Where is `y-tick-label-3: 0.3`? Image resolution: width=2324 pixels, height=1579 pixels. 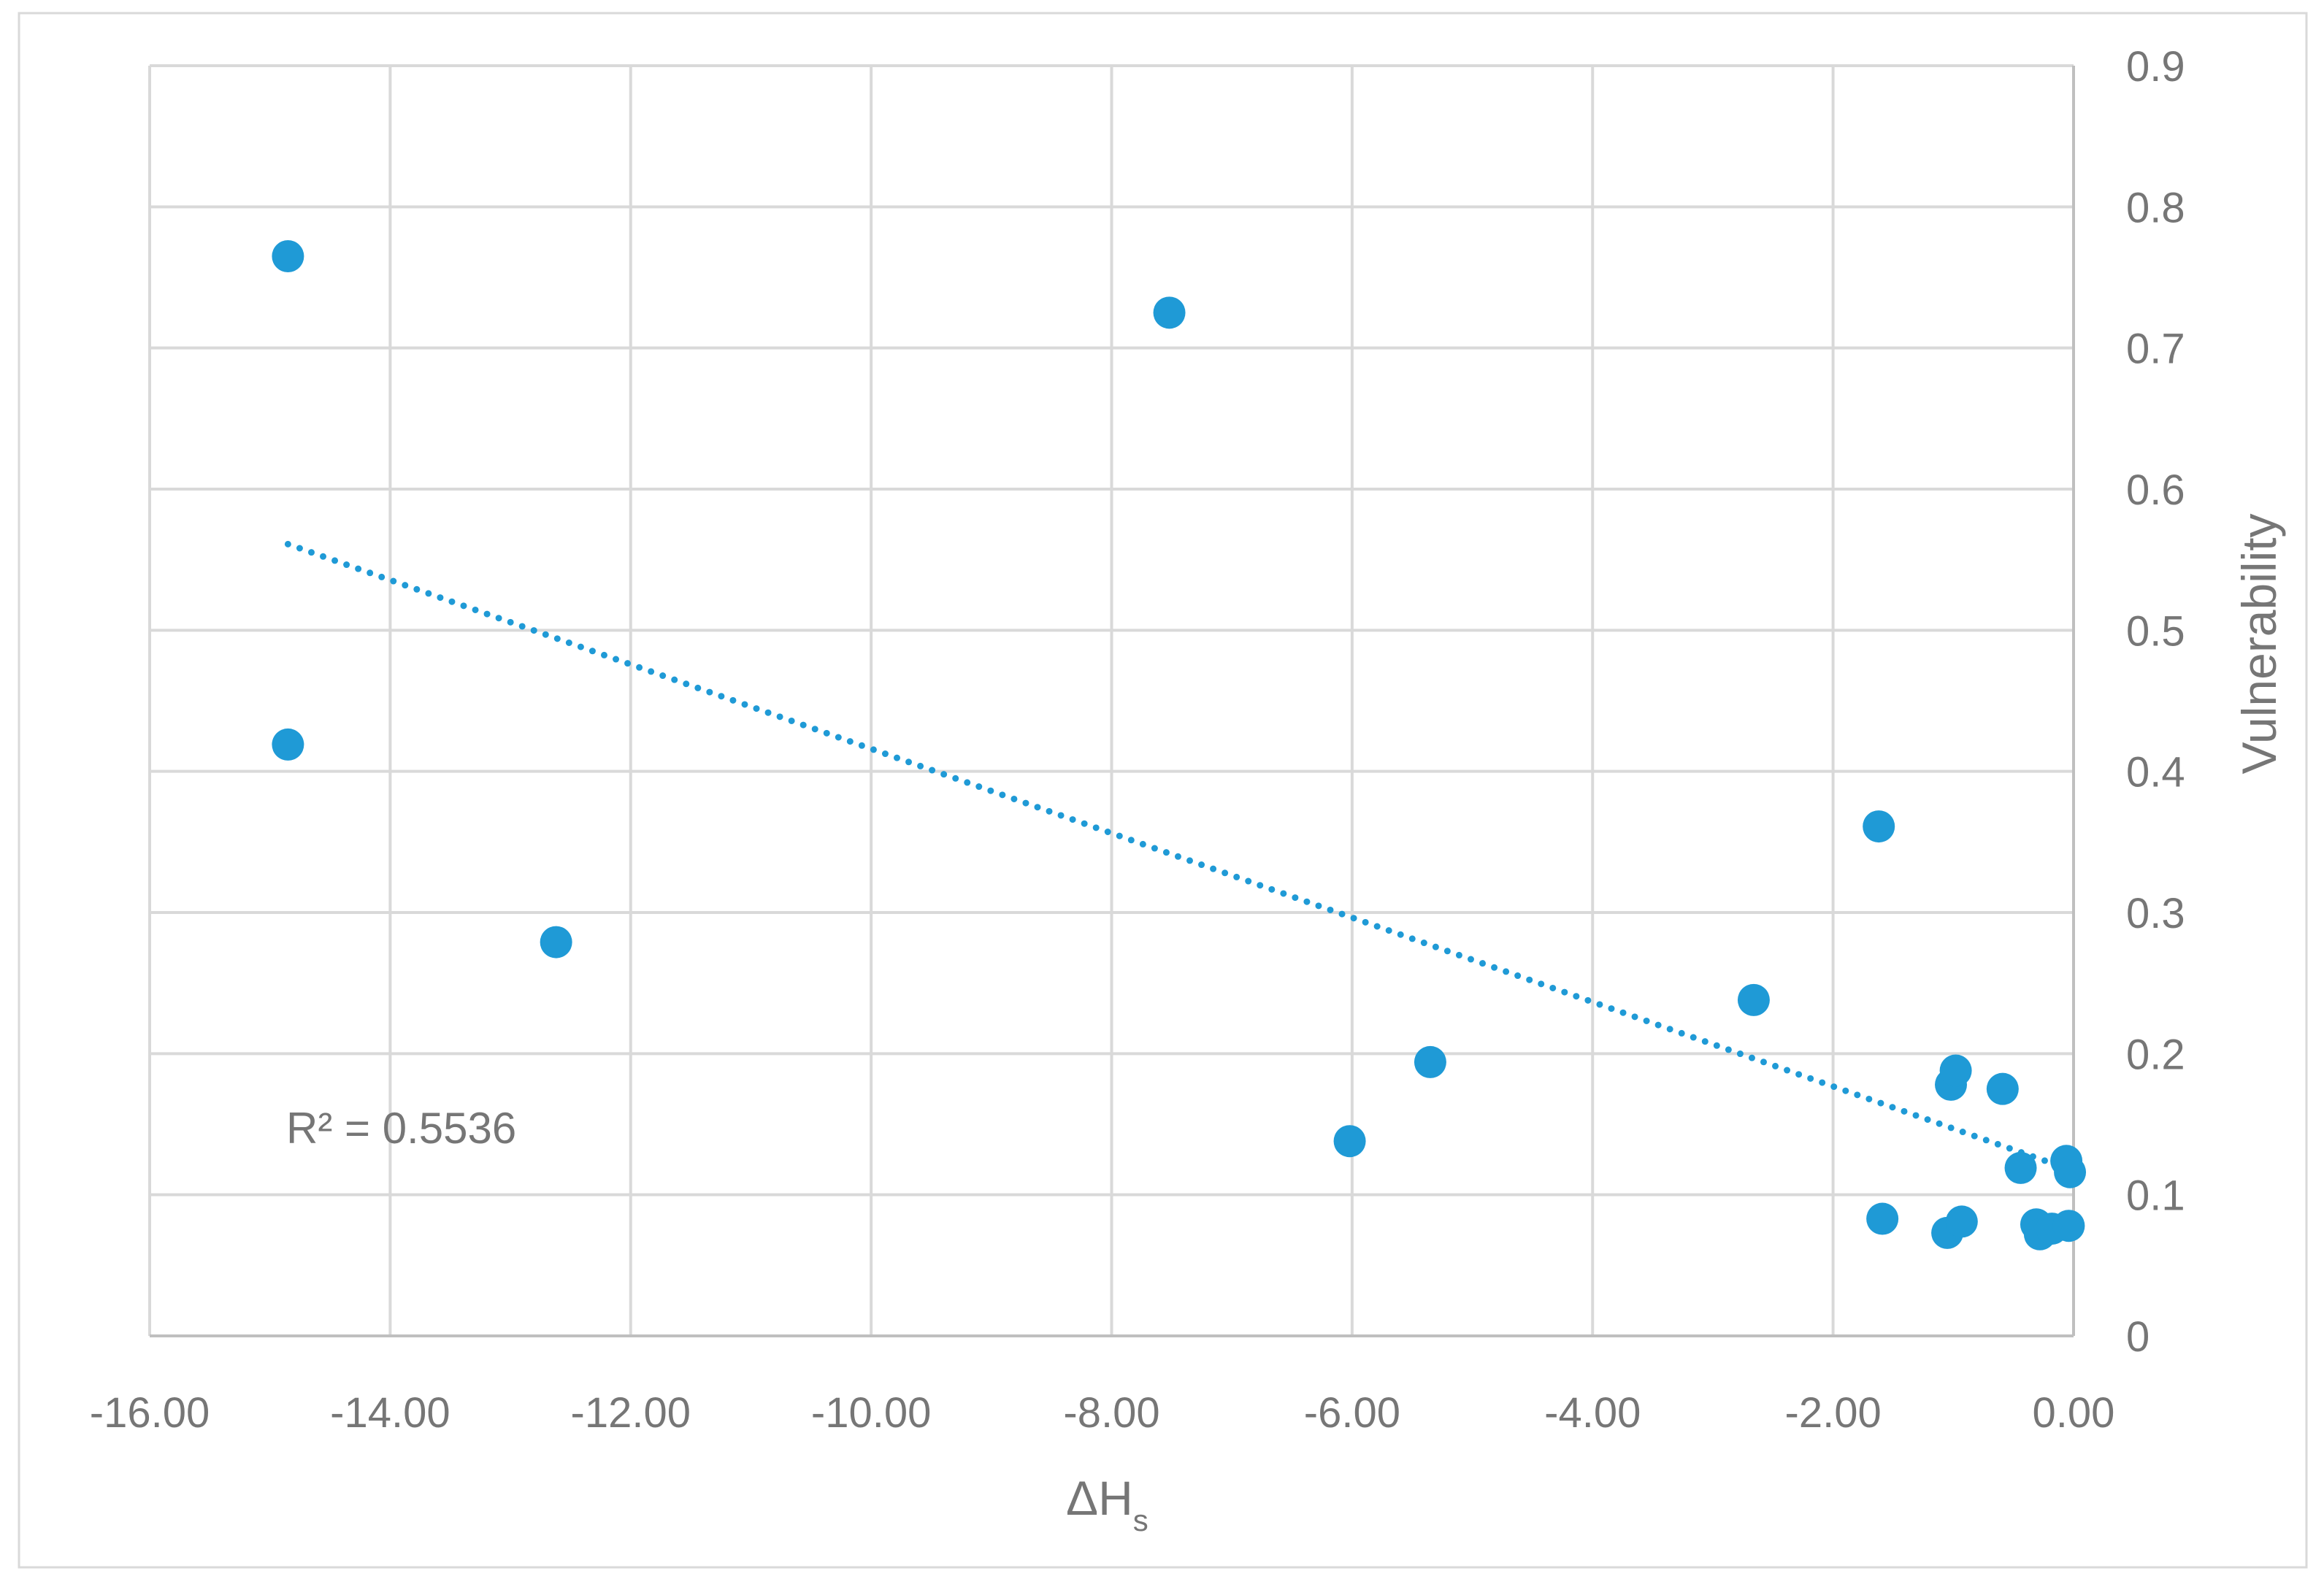
y-tick-label-3: 0.3 is located at coordinates (2155, 913).